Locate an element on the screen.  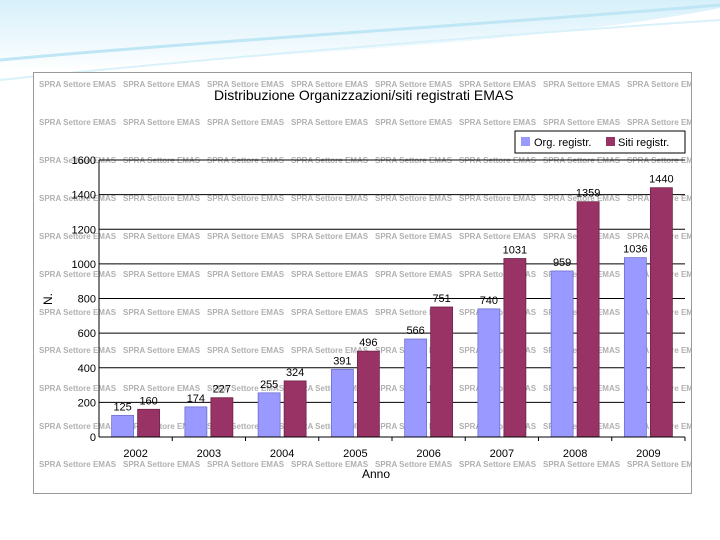
data-label-org: 1036 is located at coordinates (635, 250).